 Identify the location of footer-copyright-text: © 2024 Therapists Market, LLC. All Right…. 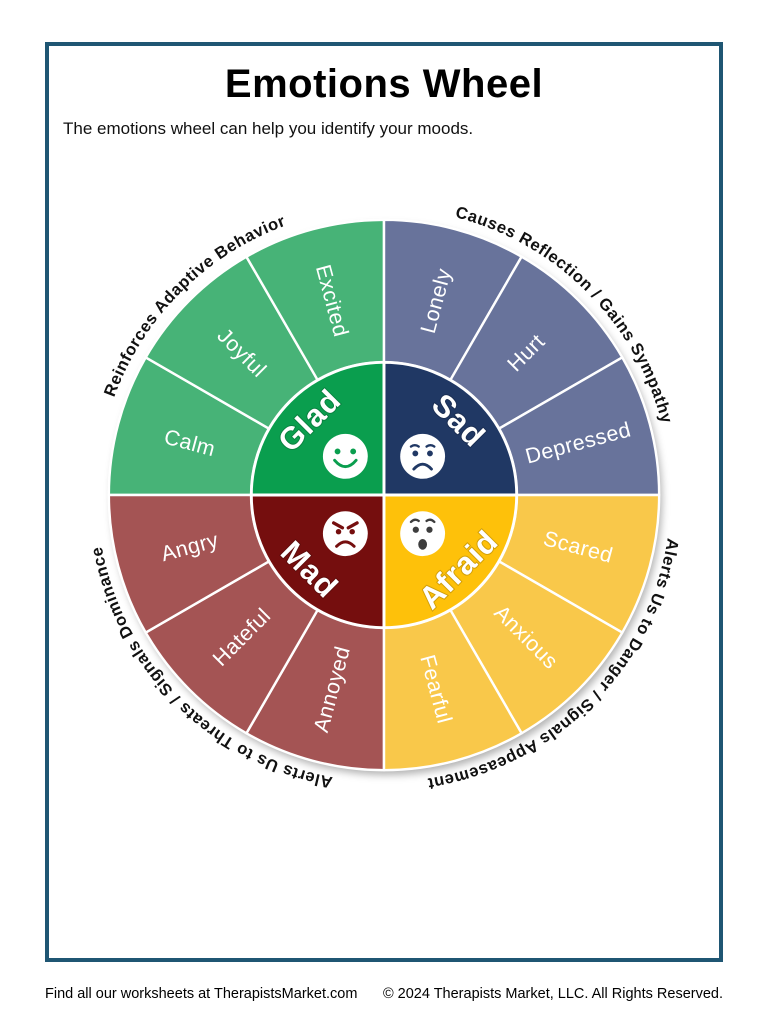
(552, 994).